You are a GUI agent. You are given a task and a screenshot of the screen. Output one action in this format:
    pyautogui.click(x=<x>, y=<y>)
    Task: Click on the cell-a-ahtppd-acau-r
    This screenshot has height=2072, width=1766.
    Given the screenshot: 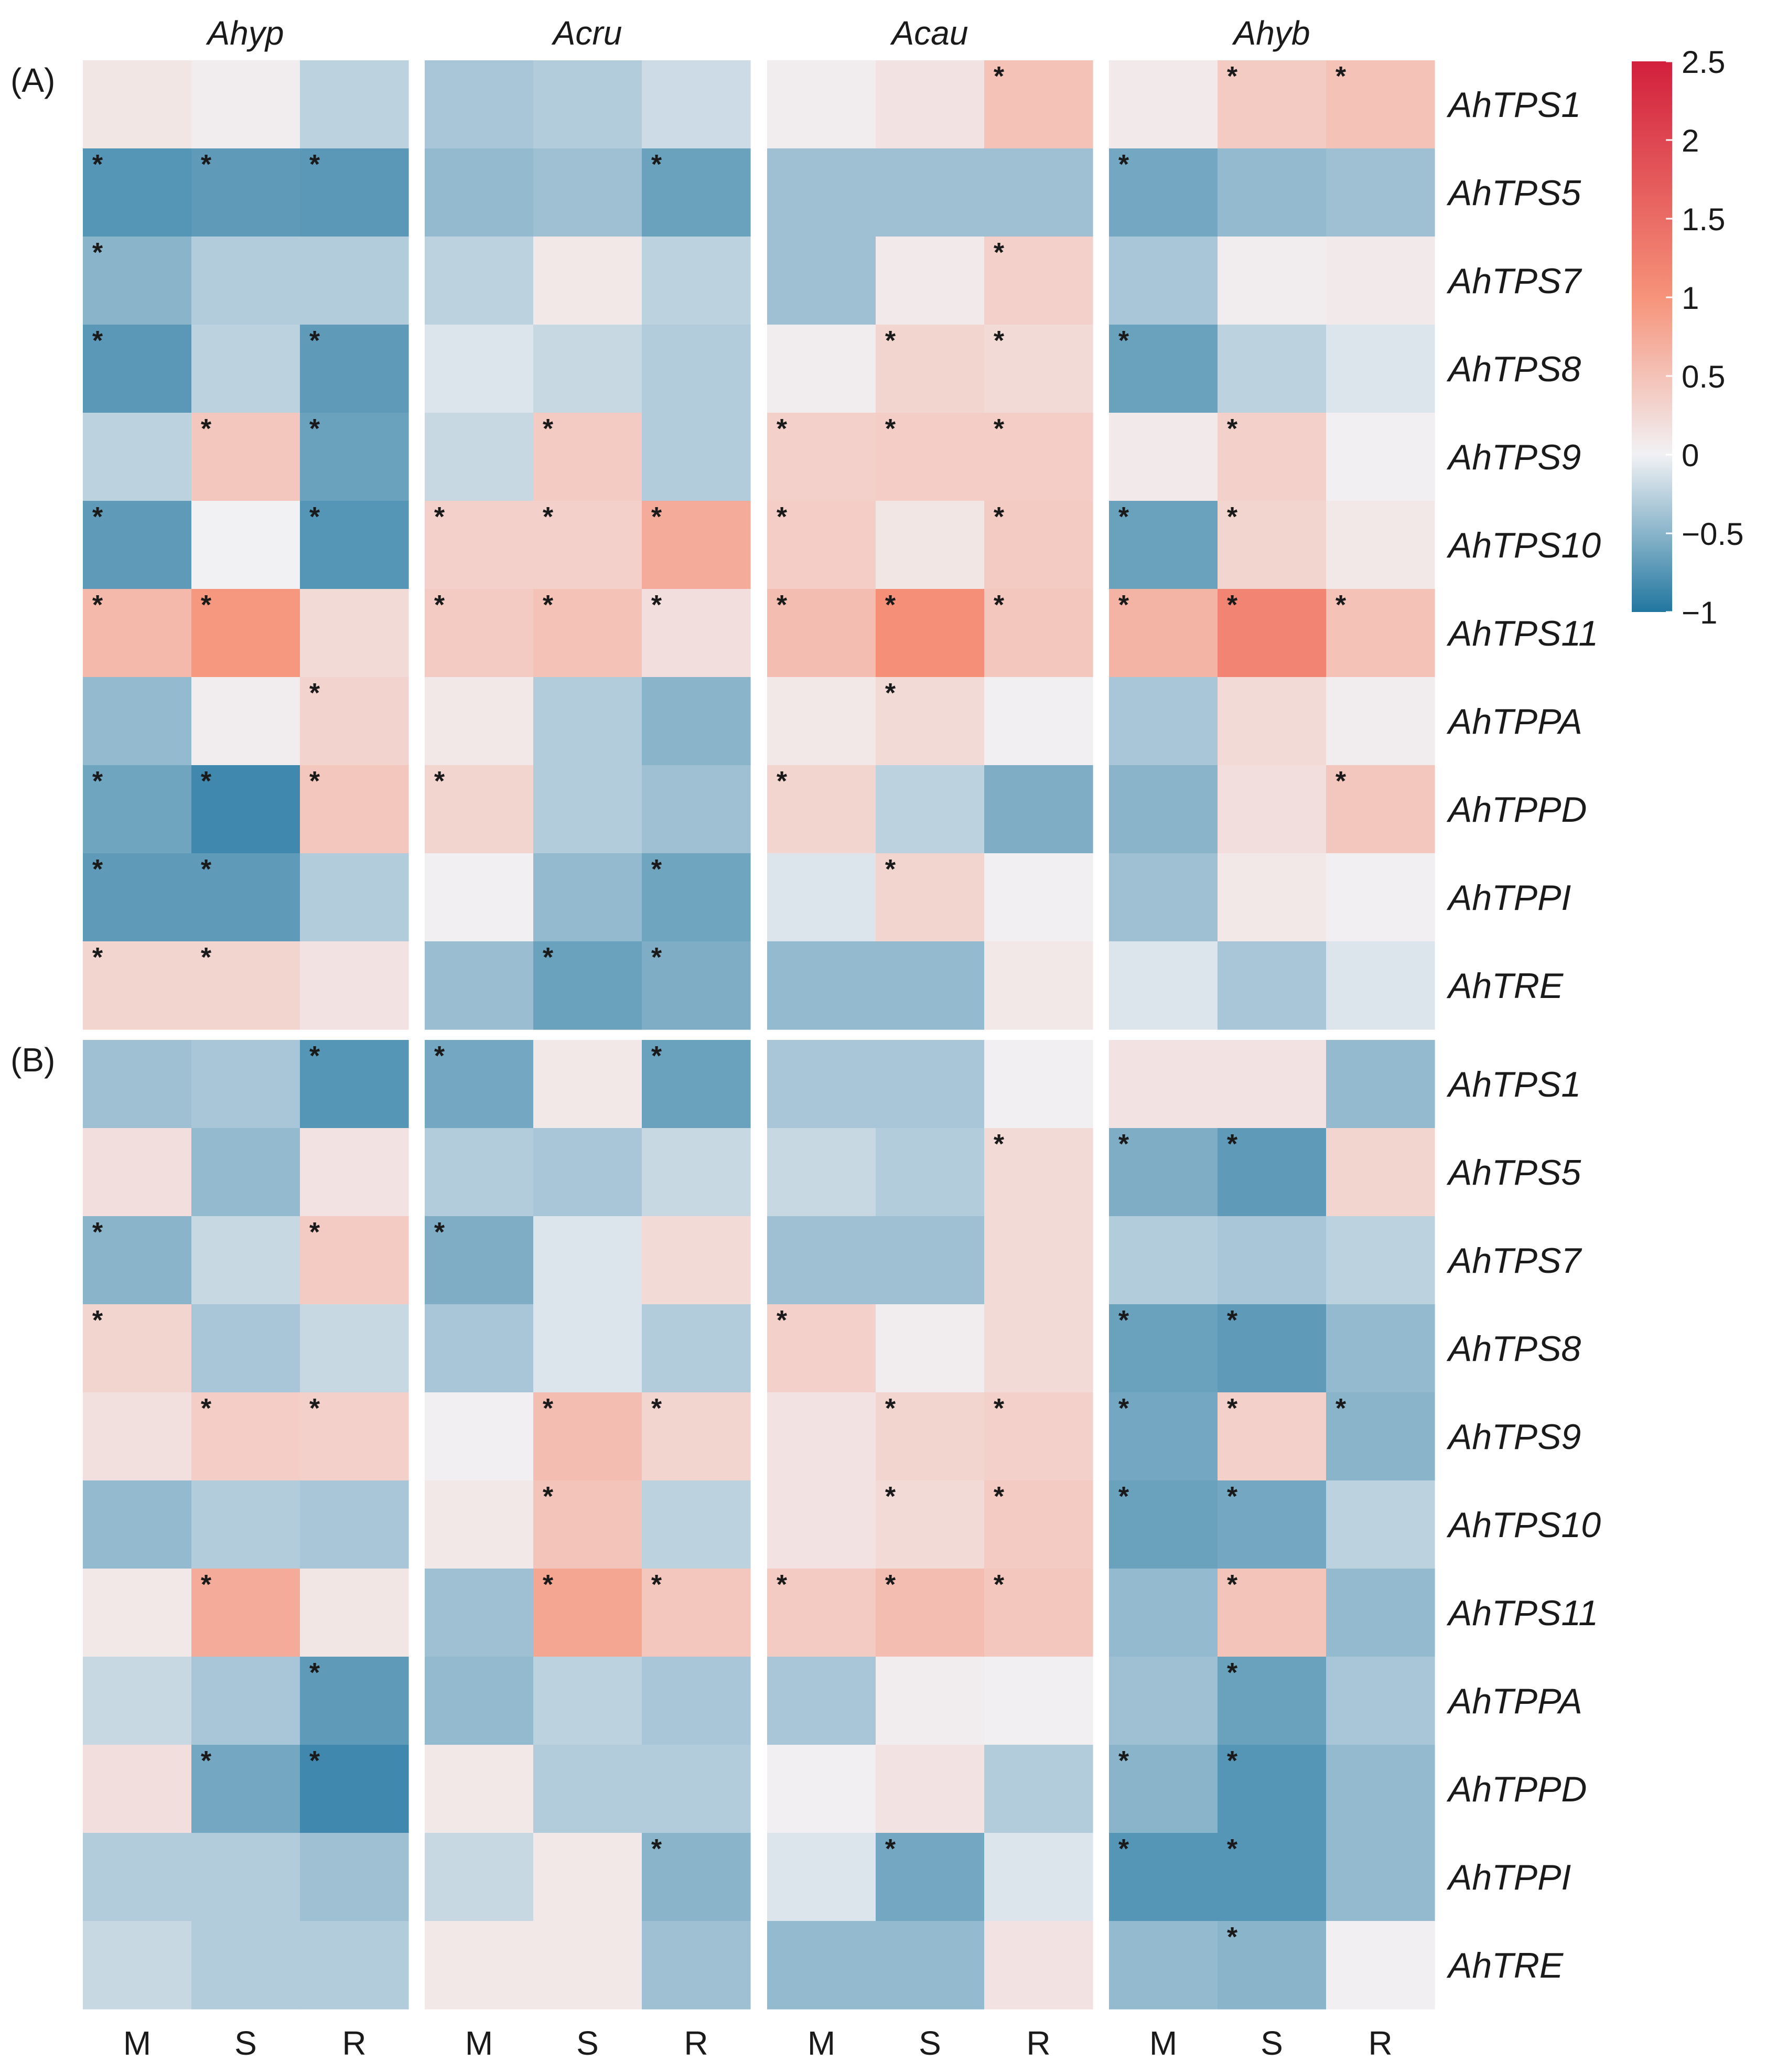 What is the action you would take?
    pyautogui.click(x=1038, y=810)
    